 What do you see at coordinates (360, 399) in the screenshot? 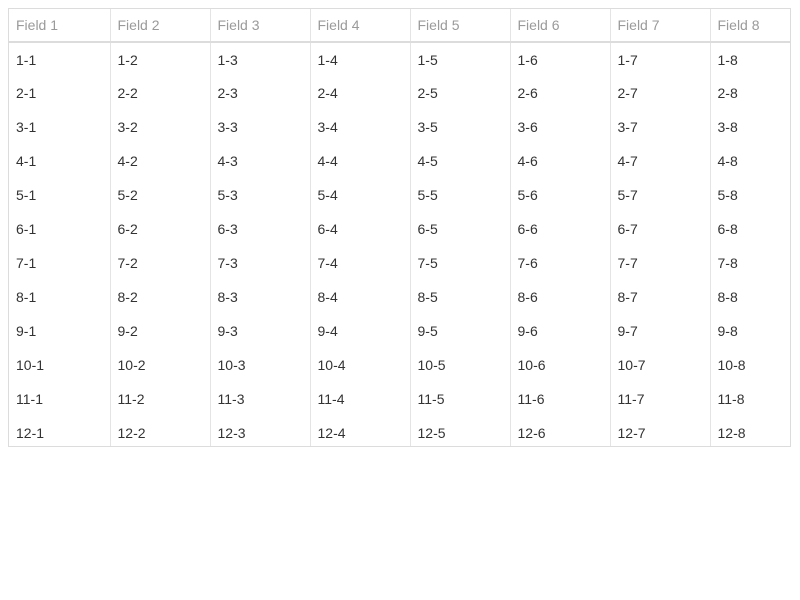
I see `table-cell: 11-4` at bounding box center [360, 399].